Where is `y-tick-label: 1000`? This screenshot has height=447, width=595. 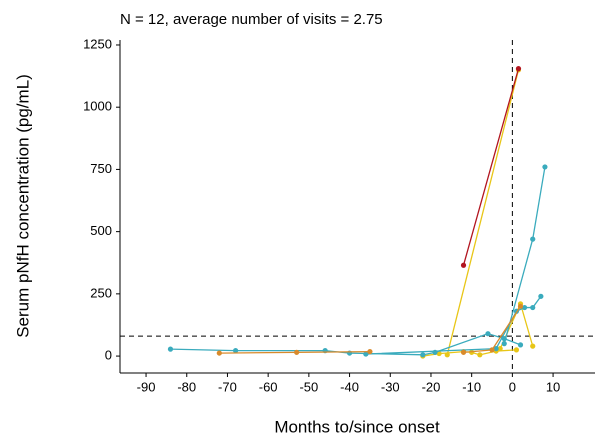 y-tick-label: 1000 is located at coordinates (97, 106).